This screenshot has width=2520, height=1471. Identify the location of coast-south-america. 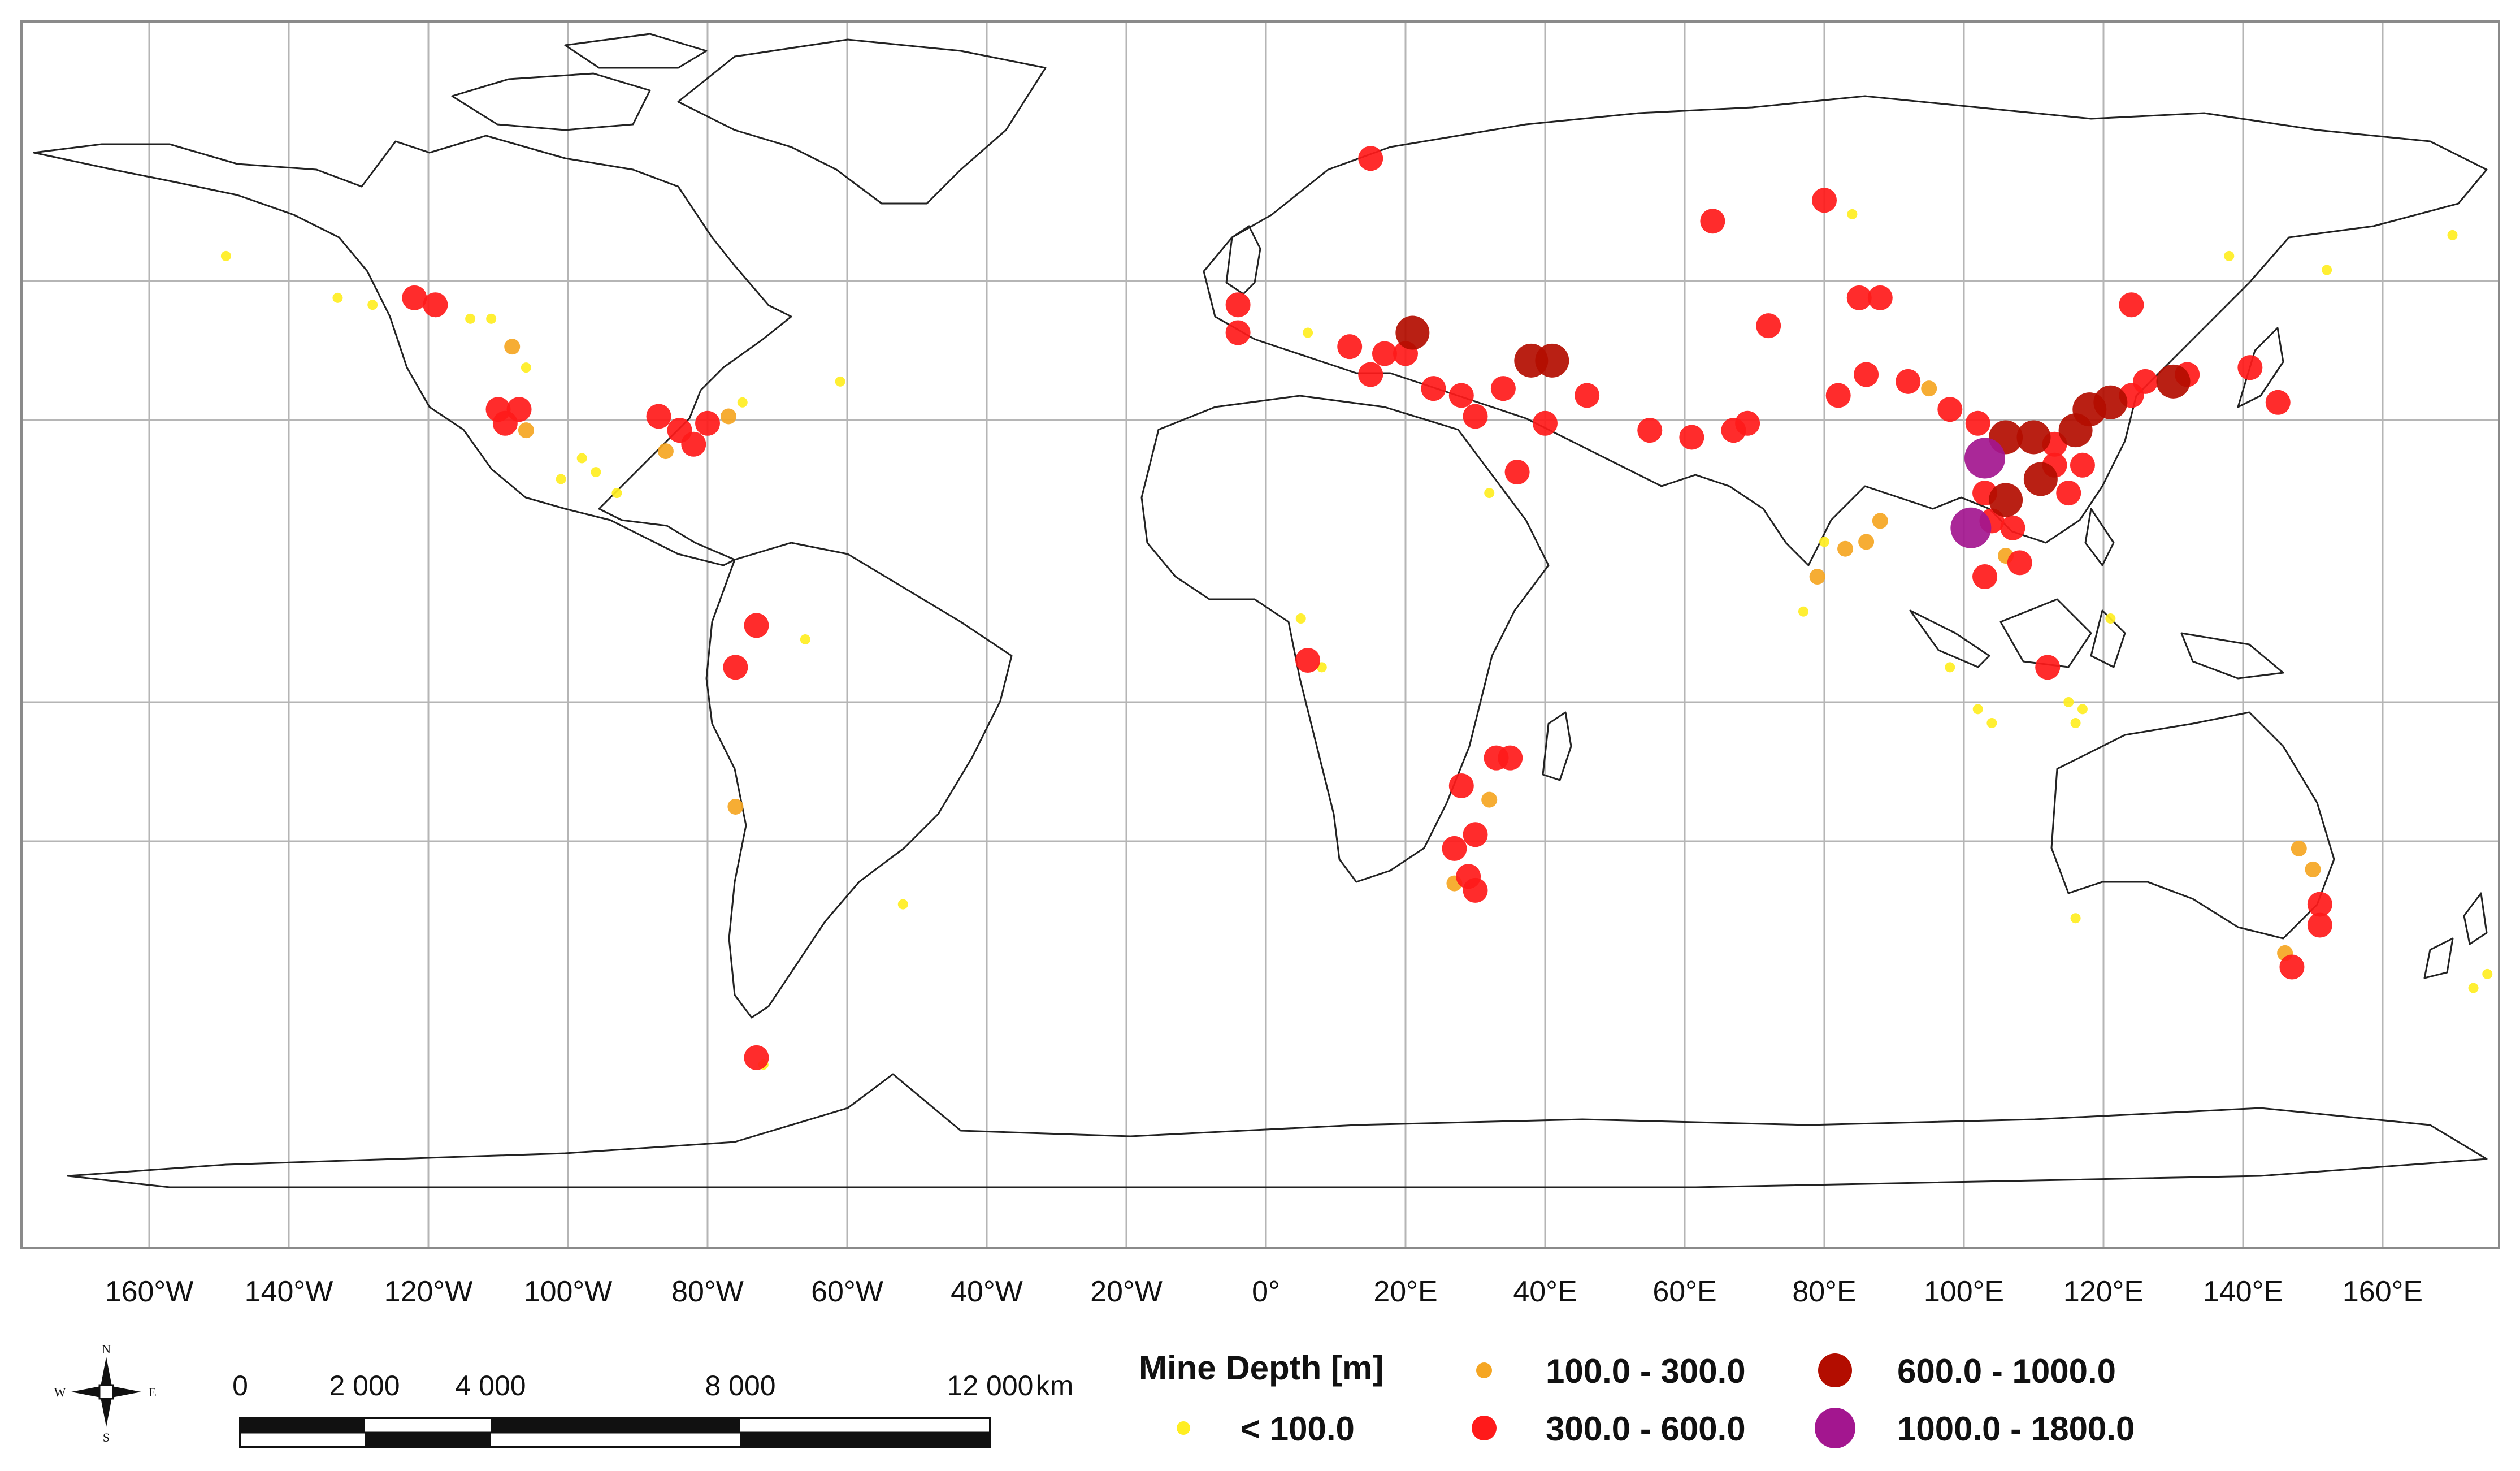
(859, 780).